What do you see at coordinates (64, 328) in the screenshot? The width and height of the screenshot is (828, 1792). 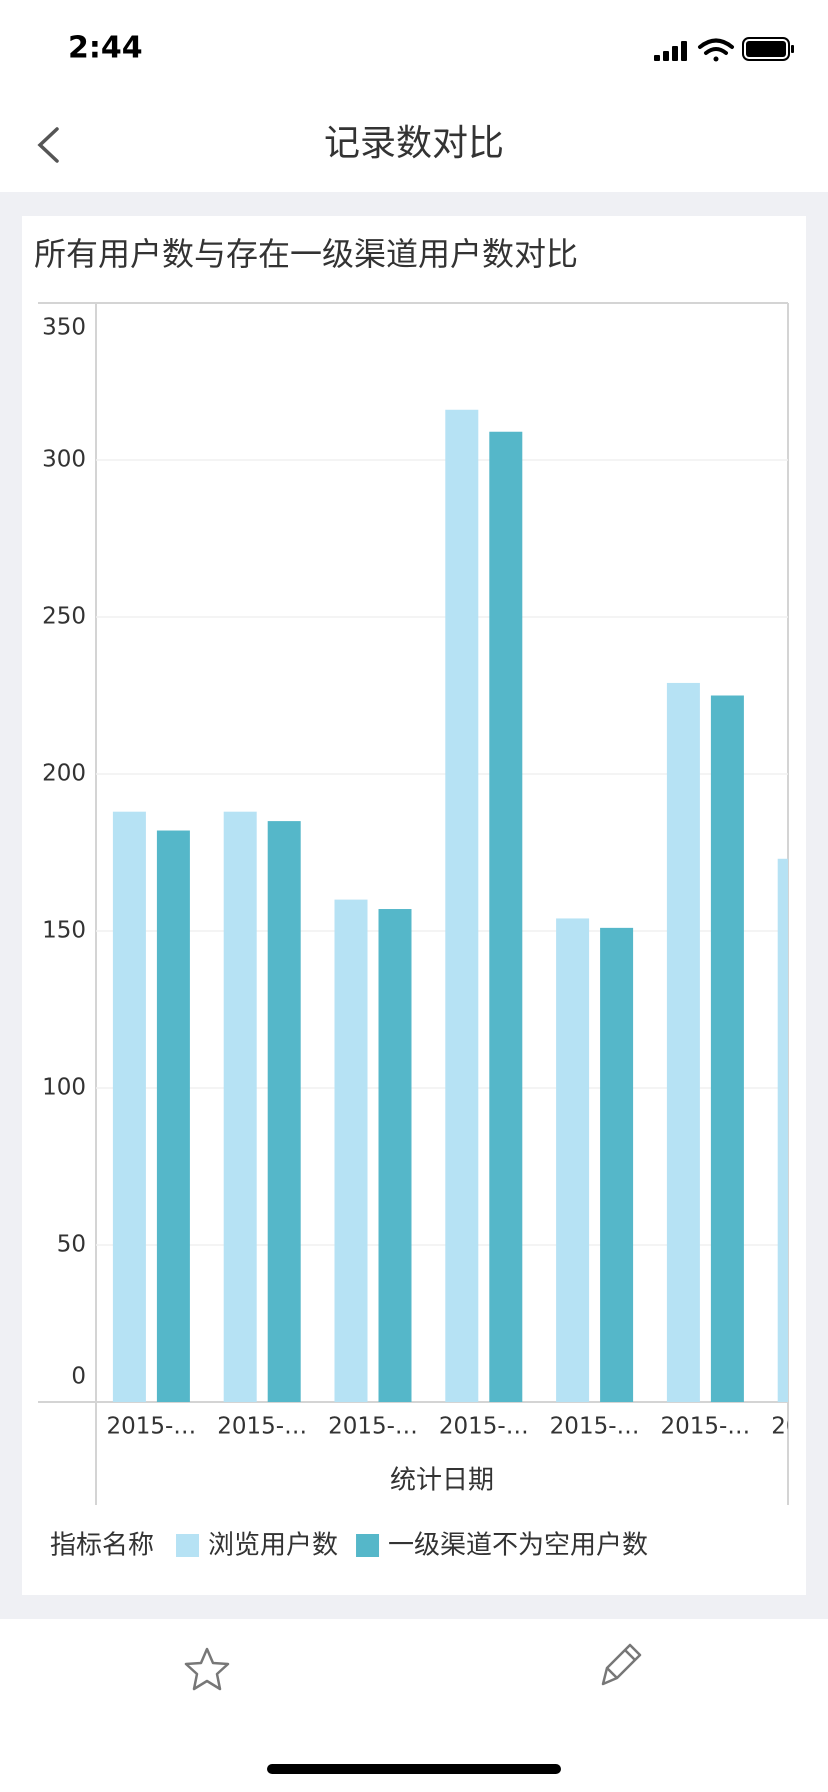 I see `y-tick-label: 350` at bounding box center [64, 328].